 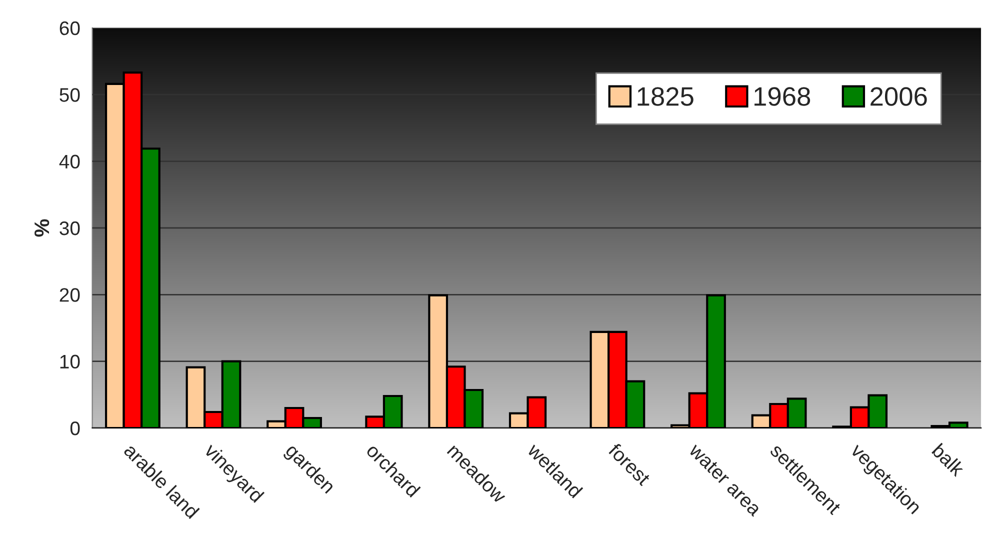 What do you see at coordinates (42, 228) in the screenshot?
I see `y-axis-title: %` at bounding box center [42, 228].